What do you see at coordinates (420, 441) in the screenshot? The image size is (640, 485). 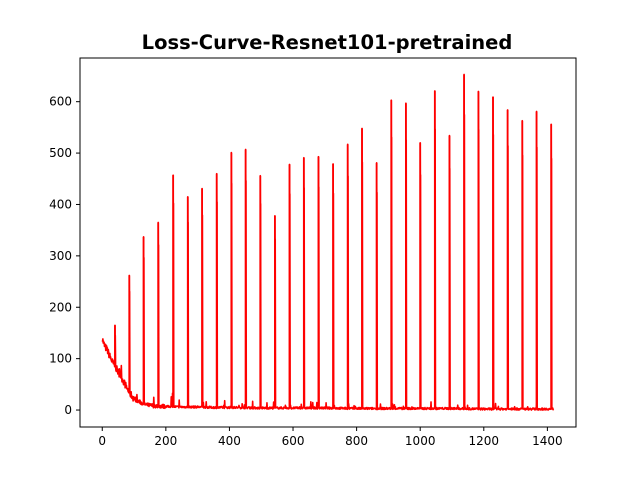 I see `x-tick-label: 1000` at bounding box center [420, 441].